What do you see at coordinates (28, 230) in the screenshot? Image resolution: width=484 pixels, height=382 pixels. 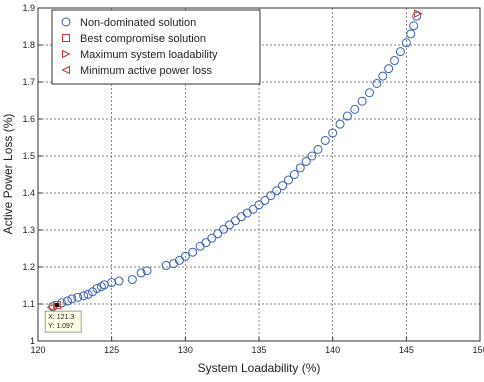 I see `y-tick-label: 1.3` at bounding box center [28, 230].